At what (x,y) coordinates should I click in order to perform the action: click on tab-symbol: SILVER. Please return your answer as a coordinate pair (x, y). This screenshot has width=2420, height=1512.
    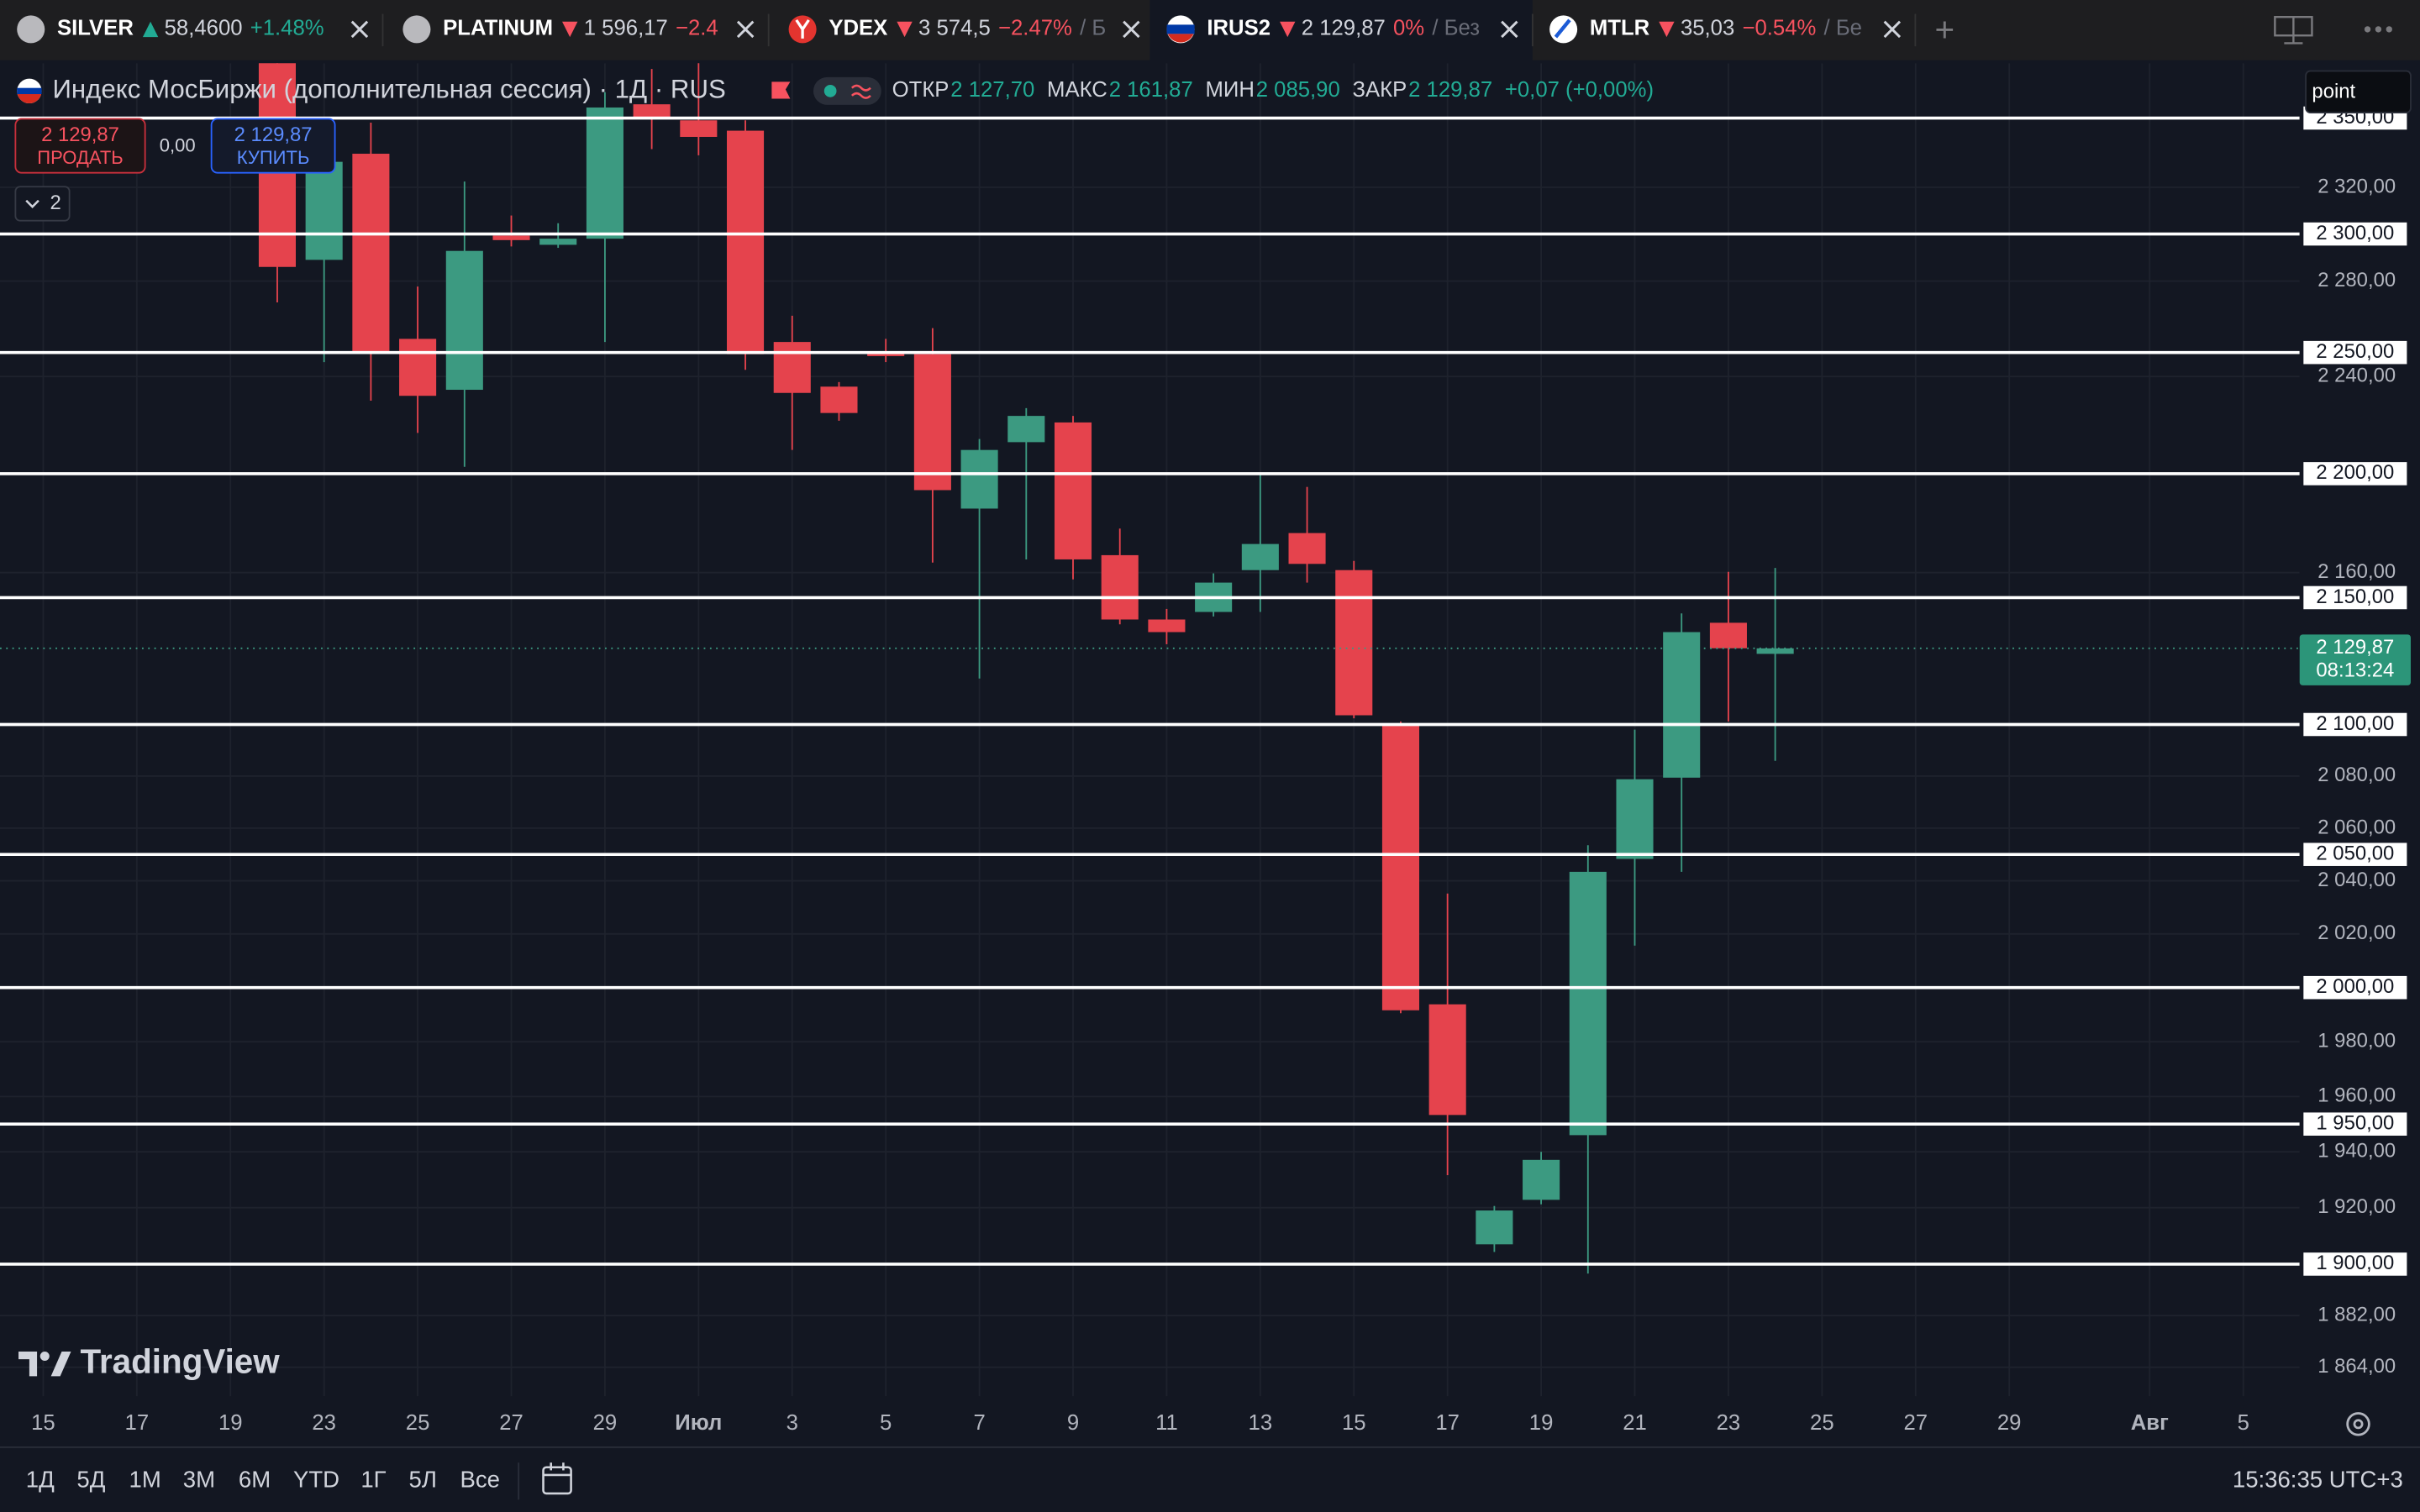
    Looking at the image, I should click on (96, 28).